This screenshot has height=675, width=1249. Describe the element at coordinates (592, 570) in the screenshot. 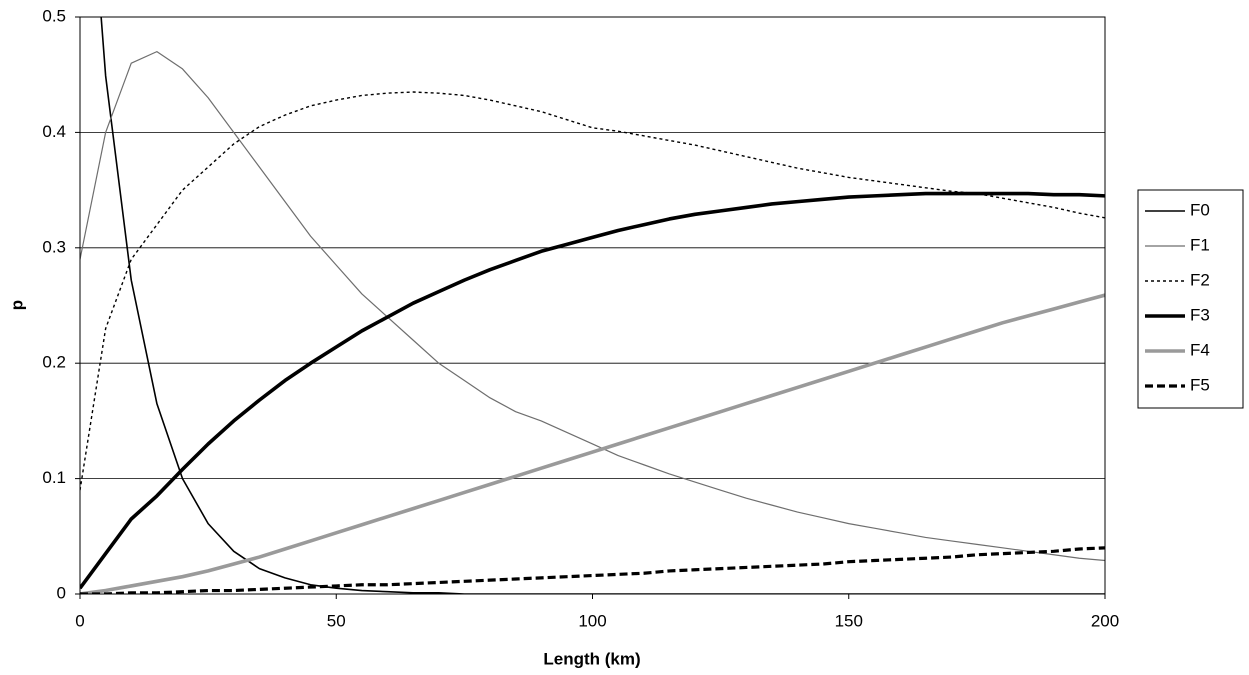

I see `series-line` at that location.